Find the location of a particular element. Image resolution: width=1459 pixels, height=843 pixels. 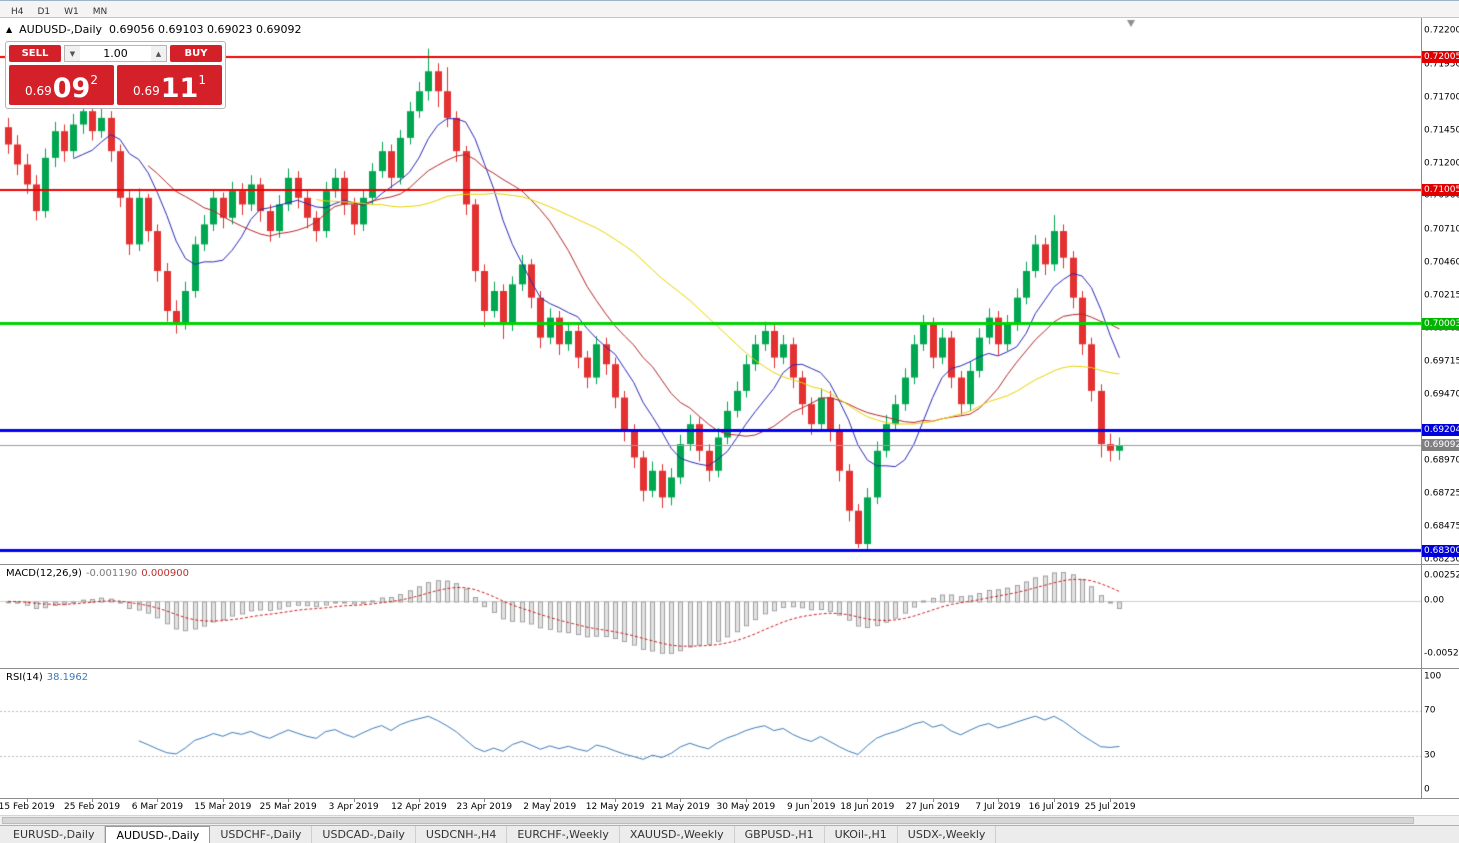

timeframe-button-h4: H4 is located at coordinates (17, 12).